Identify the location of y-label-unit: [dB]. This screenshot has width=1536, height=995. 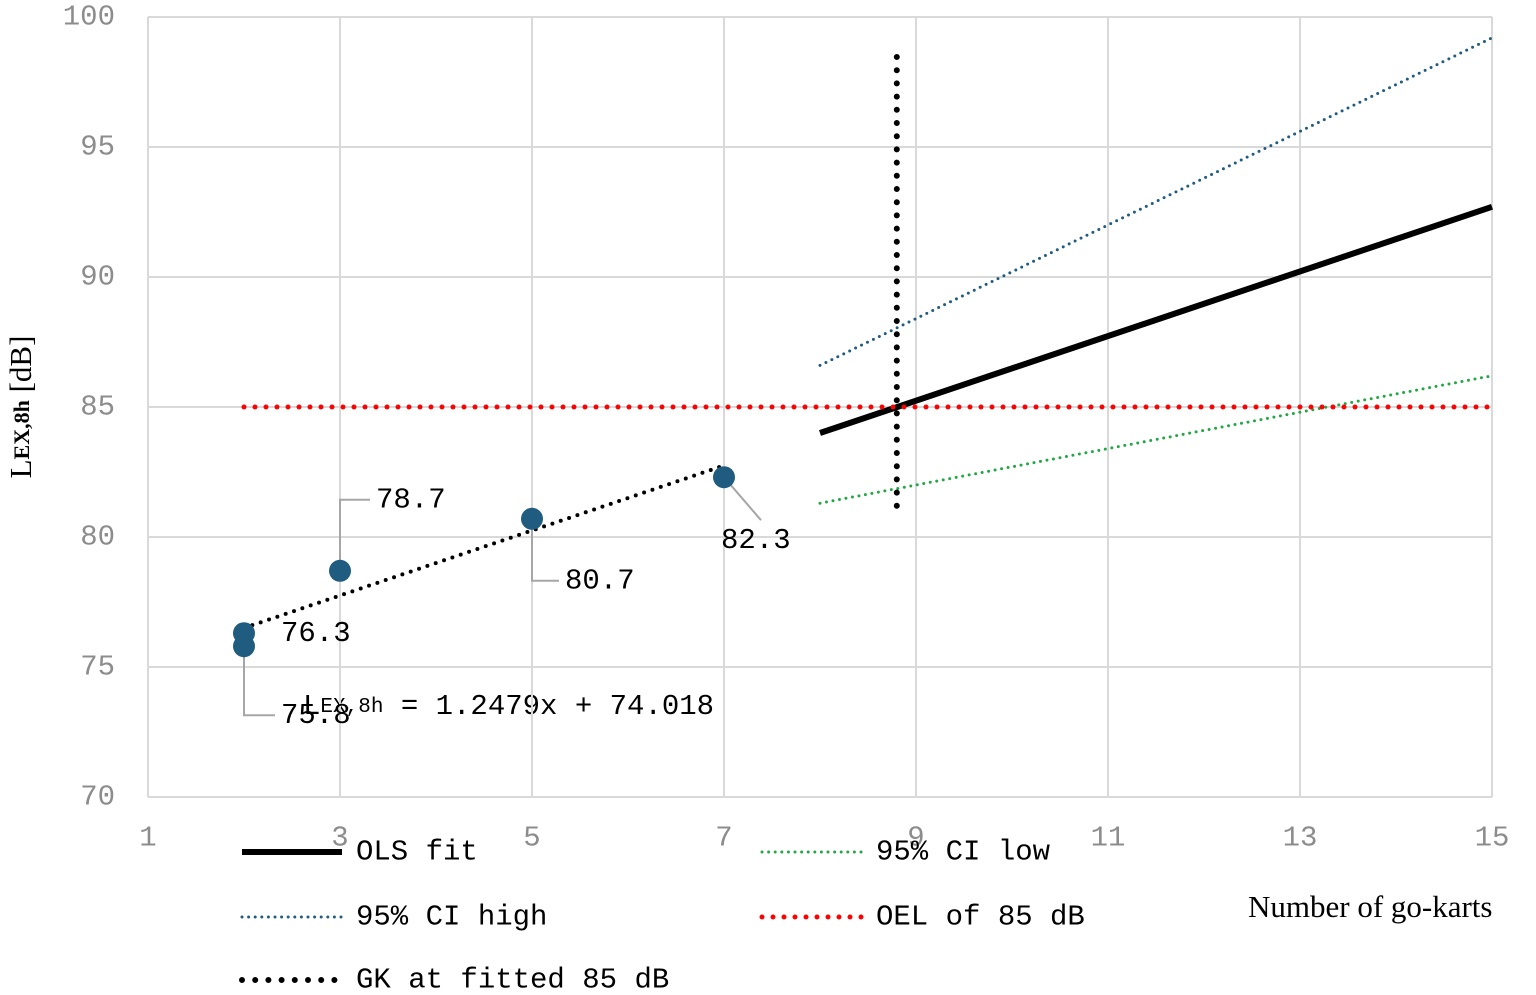
(20, 368).